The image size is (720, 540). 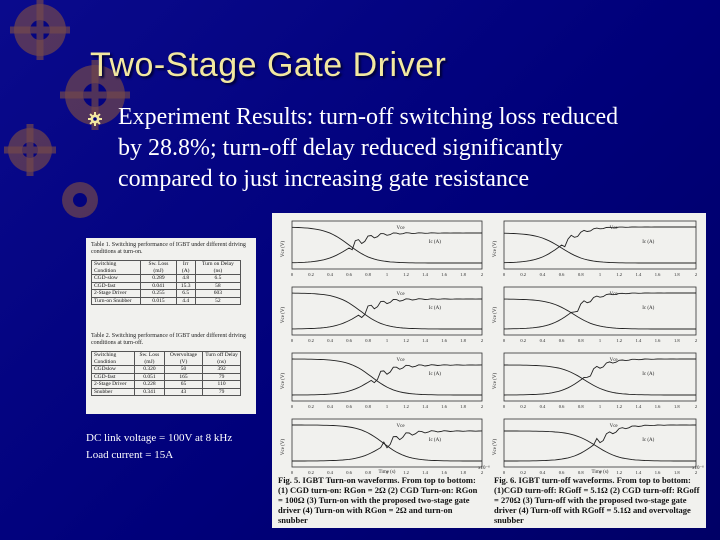 What do you see at coordinates (113, 376) in the screenshot?
I see `table-cell: CGD-fast` at bounding box center [113, 376].